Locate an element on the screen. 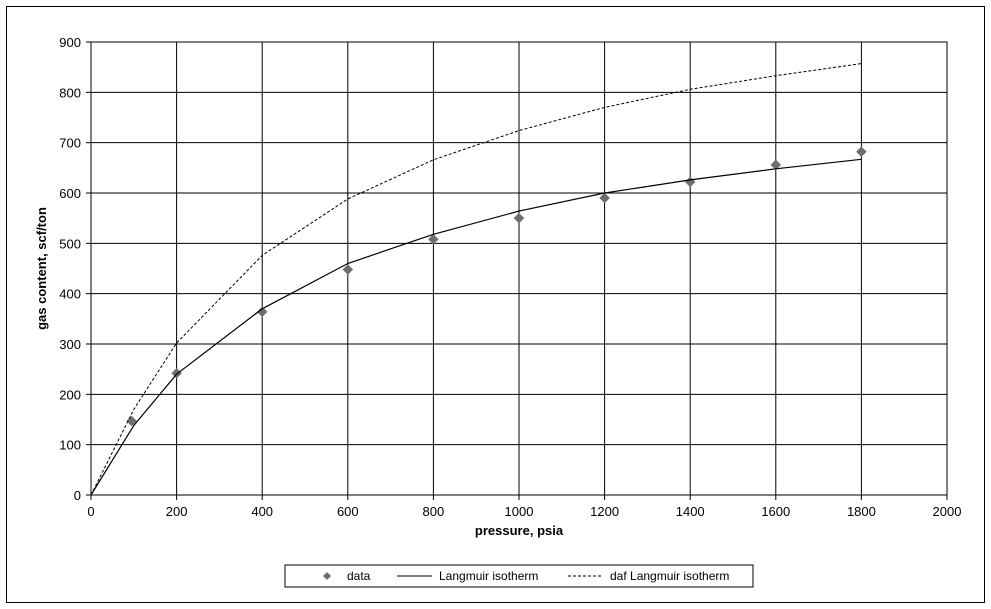  x-tick-label: 1800 is located at coordinates (861, 511).